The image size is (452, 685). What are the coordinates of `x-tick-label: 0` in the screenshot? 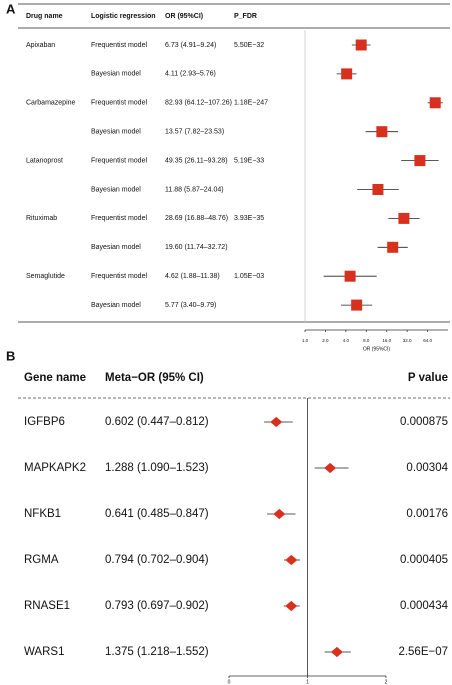 It's located at (229, 682).